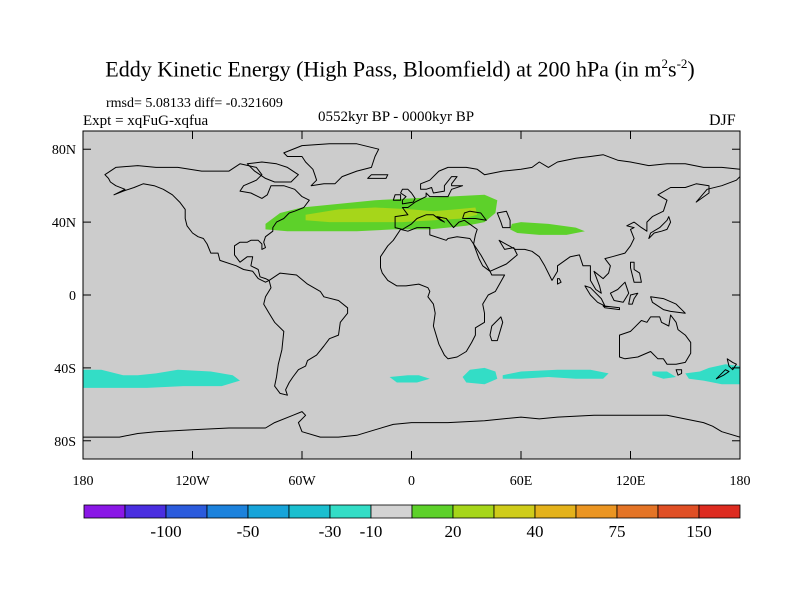 Image resolution: width=800 pixels, height=600 pixels. What do you see at coordinates (306, 334) in the screenshot?
I see `coastline-south-america` at bounding box center [306, 334].